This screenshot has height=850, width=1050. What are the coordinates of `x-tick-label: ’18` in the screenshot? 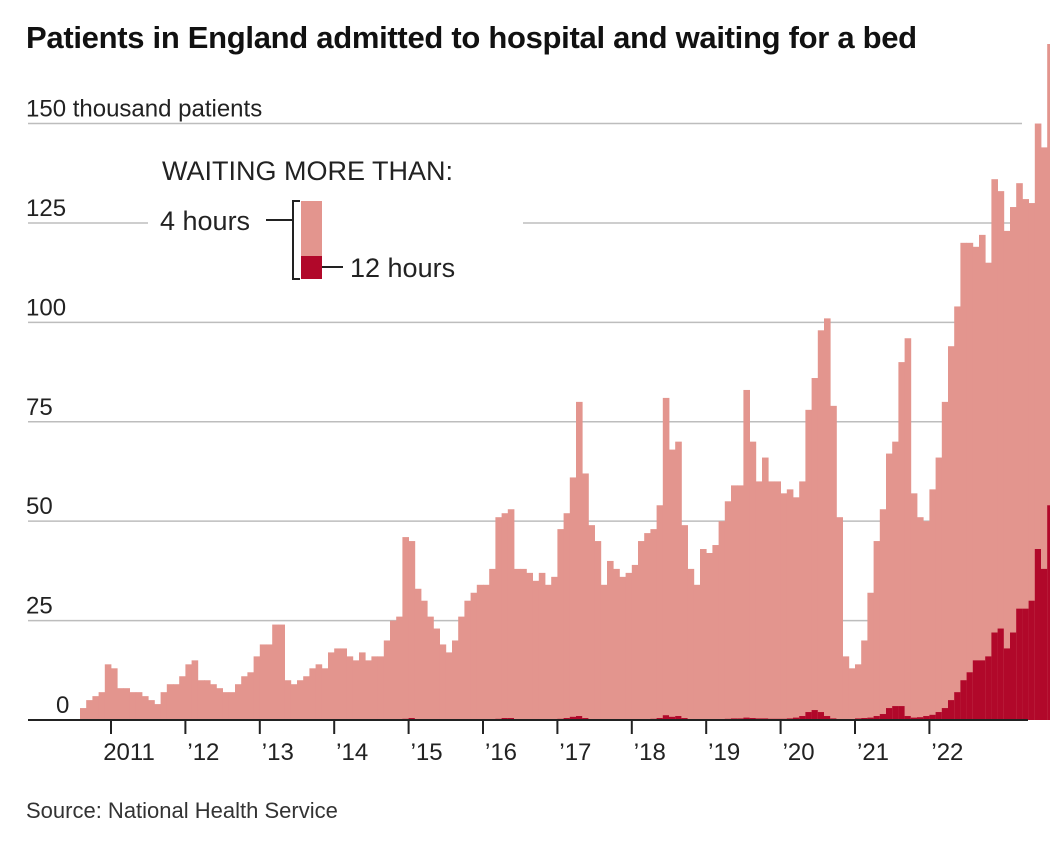 It's located at (650, 752).